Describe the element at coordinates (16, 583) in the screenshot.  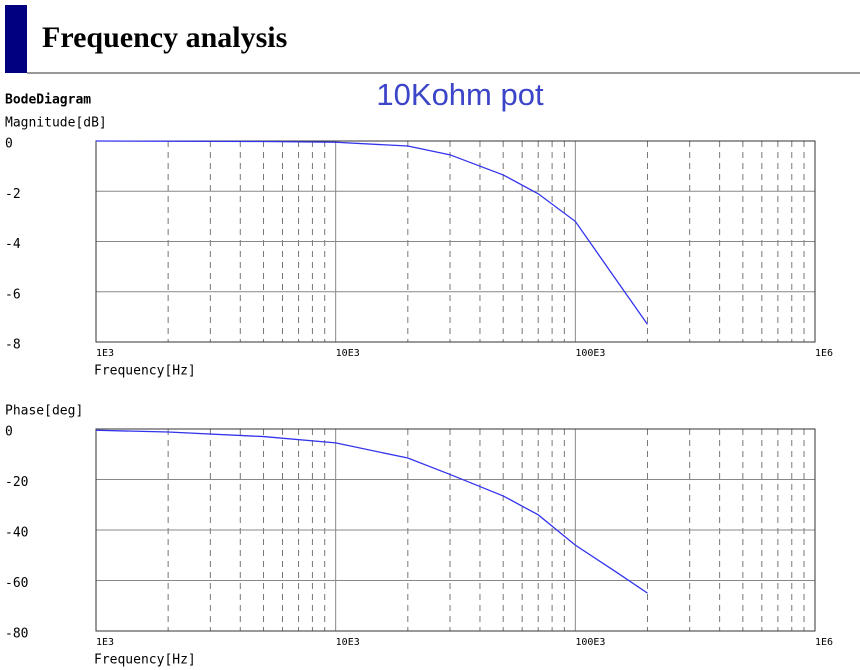
I see `y-tick-label: -60` at that location.